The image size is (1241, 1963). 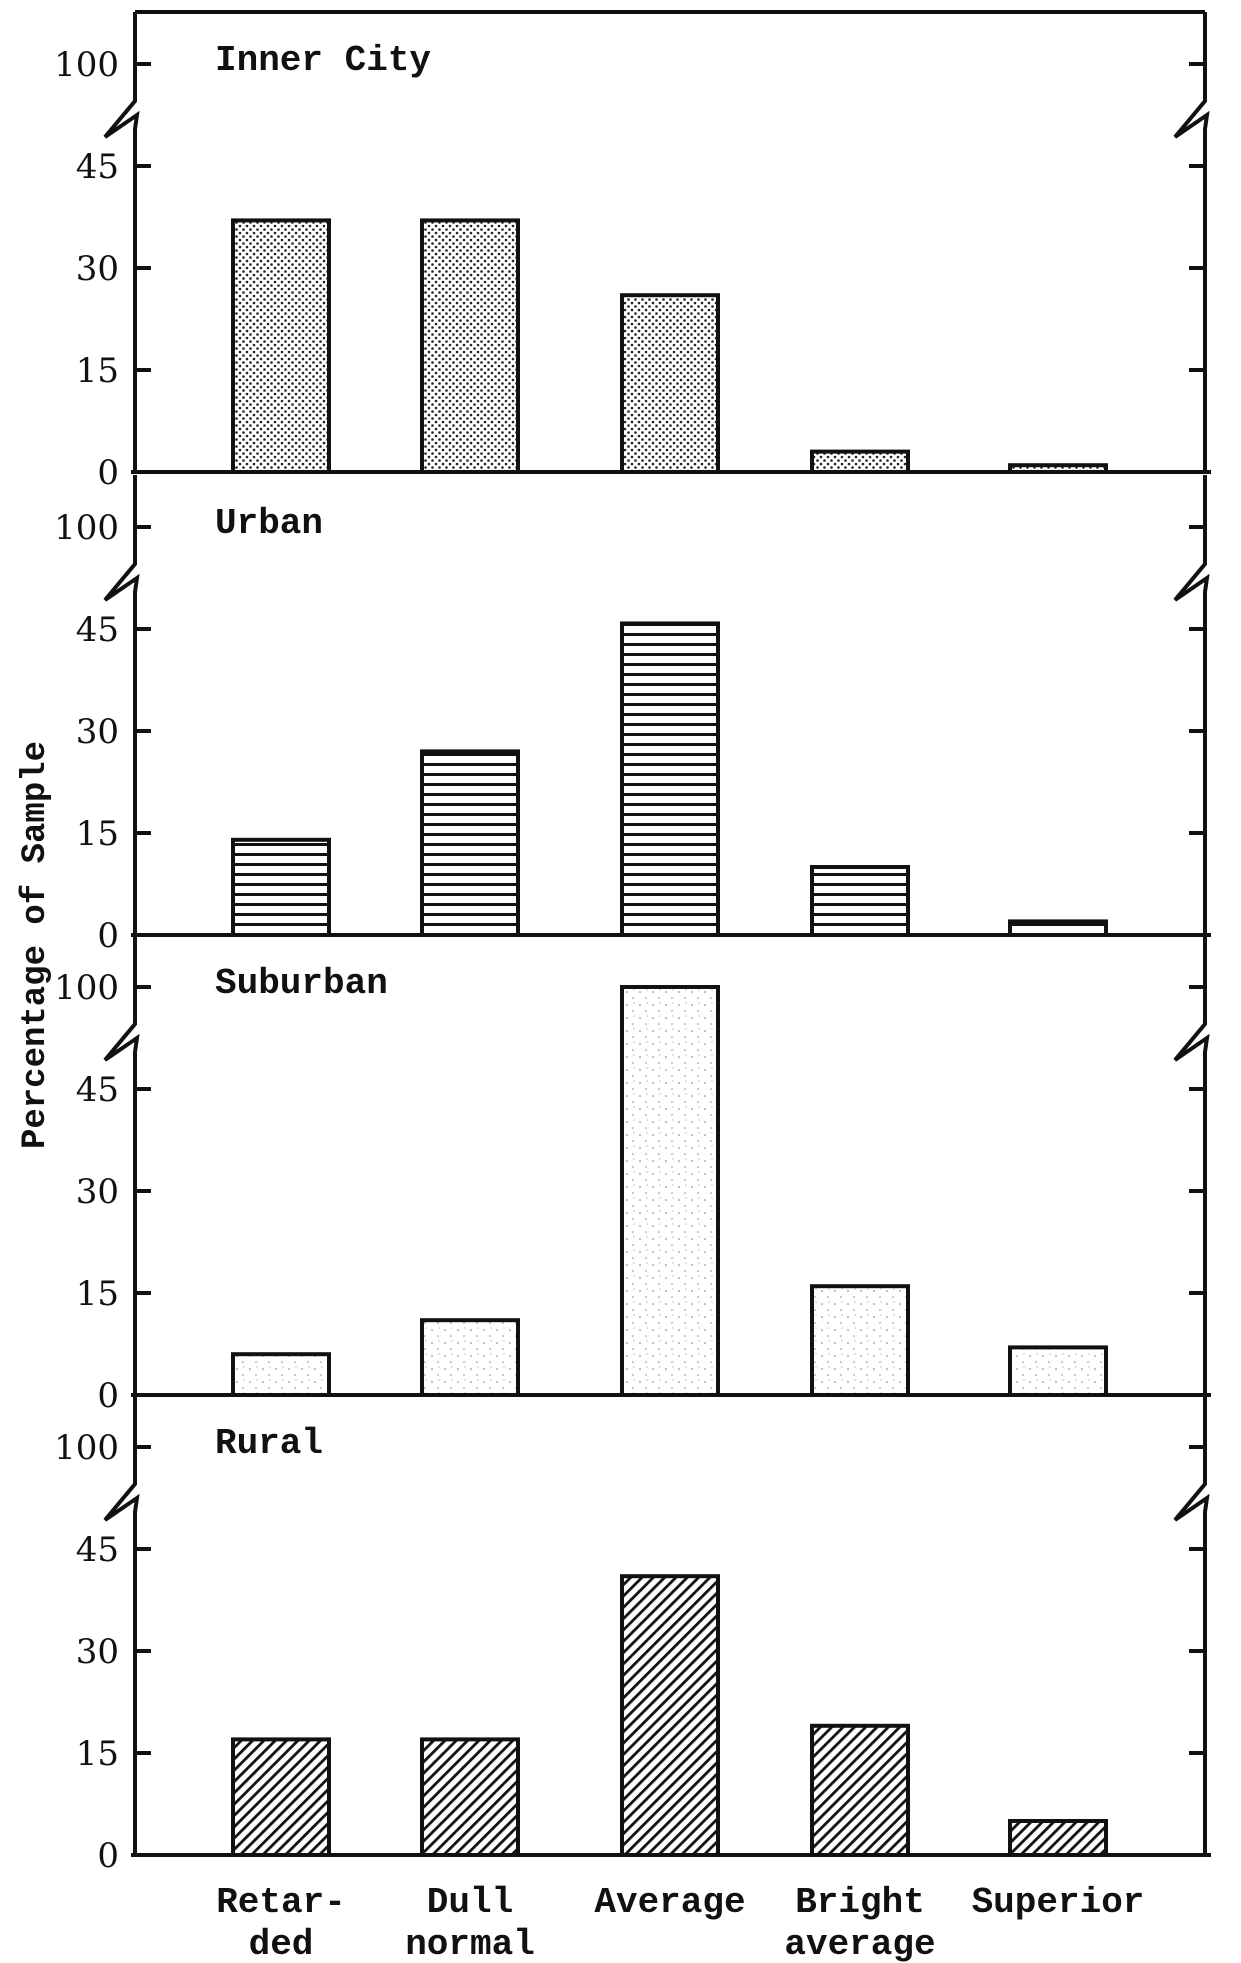 What do you see at coordinates (1058, 1902) in the screenshot?
I see `x-category-label: Superior` at bounding box center [1058, 1902].